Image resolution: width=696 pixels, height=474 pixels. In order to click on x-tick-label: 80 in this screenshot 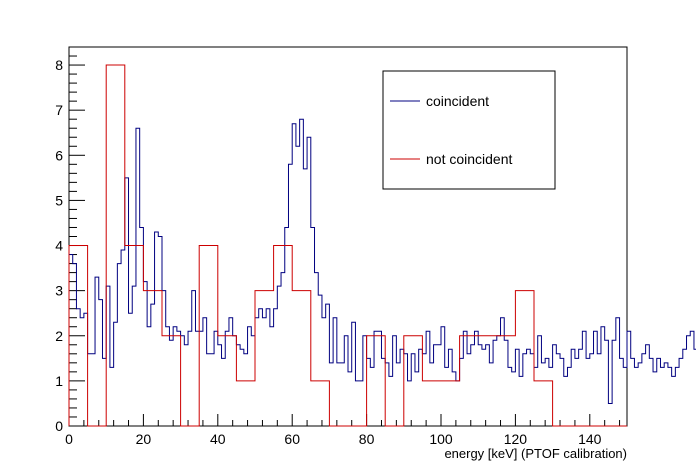, I will do `click(367, 439)`.